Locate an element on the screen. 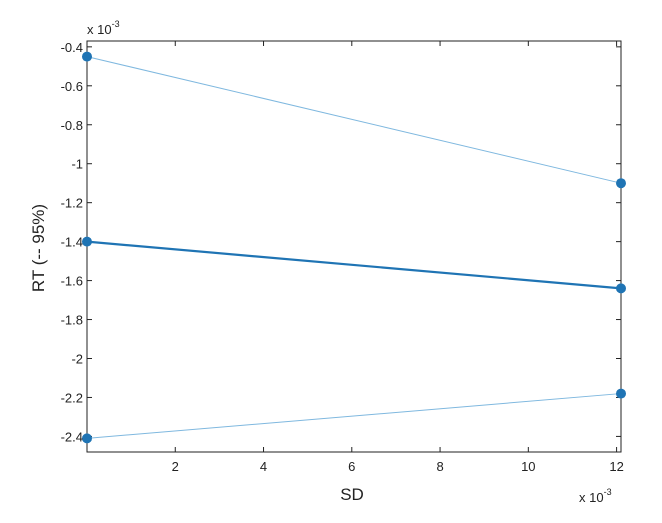 This screenshot has height=523, width=662. x-tick-label: 8 is located at coordinates (439, 466).